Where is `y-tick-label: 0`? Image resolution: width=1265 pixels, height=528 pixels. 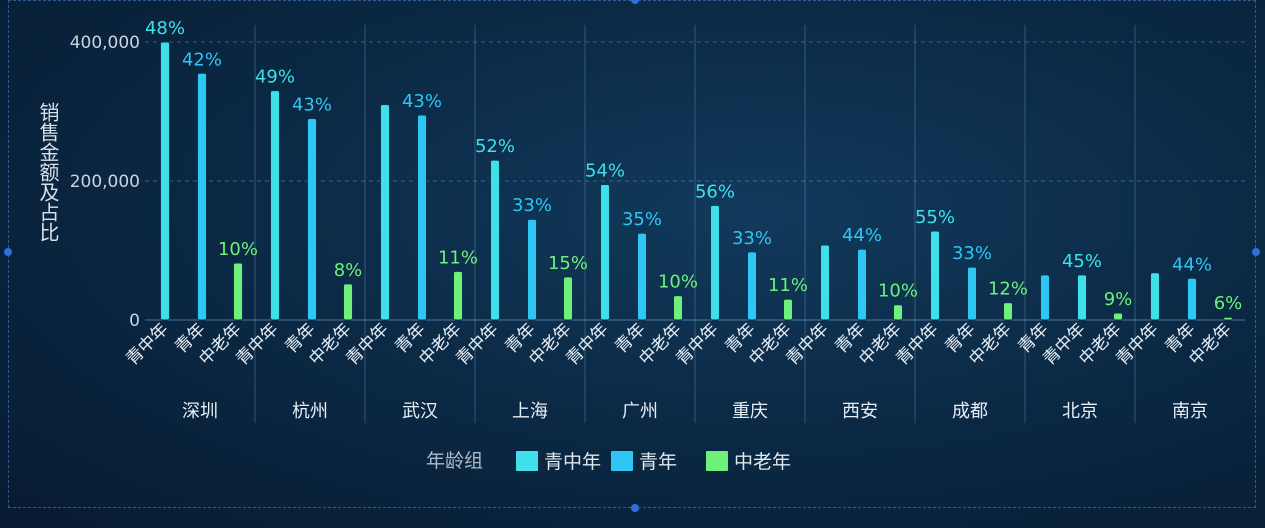 y-tick-label: 0 is located at coordinates (134, 321).